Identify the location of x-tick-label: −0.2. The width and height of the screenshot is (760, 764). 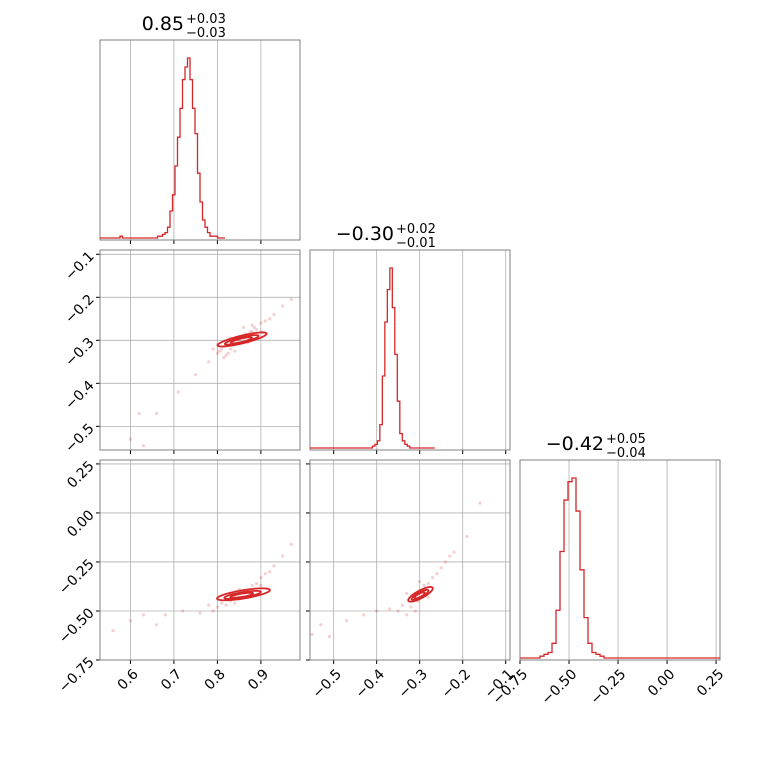
(456, 683).